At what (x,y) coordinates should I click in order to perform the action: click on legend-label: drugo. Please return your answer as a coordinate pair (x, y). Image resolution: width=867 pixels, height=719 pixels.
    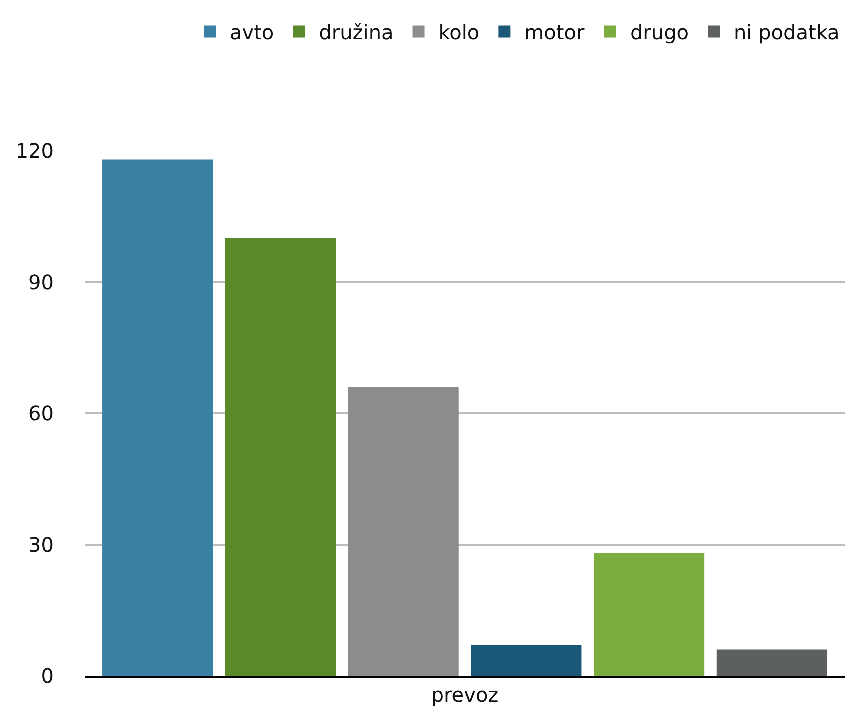
    Looking at the image, I should click on (659, 32).